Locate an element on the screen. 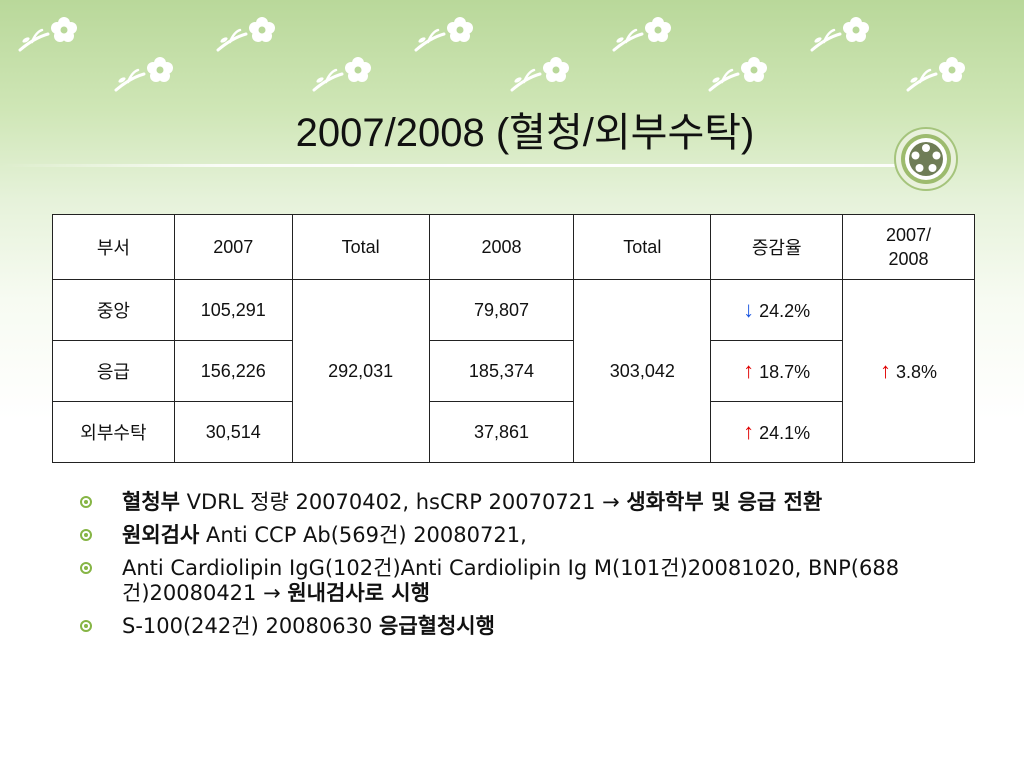 This screenshot has width=1024, height=768. total-2007-cell: 292,031 is located at coordinates (360, 371).